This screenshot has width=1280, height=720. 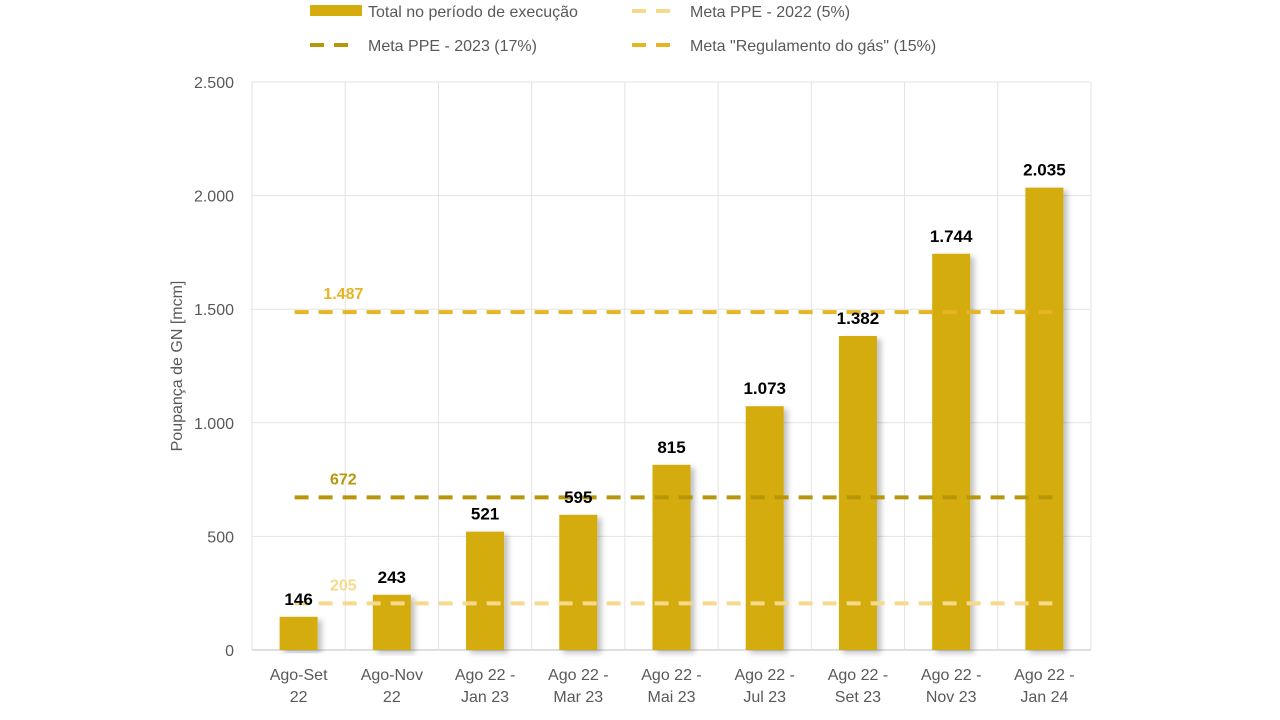 I want to click on x-tick-label: Ago 22 -Mar 23, so click(x=578, y=686).